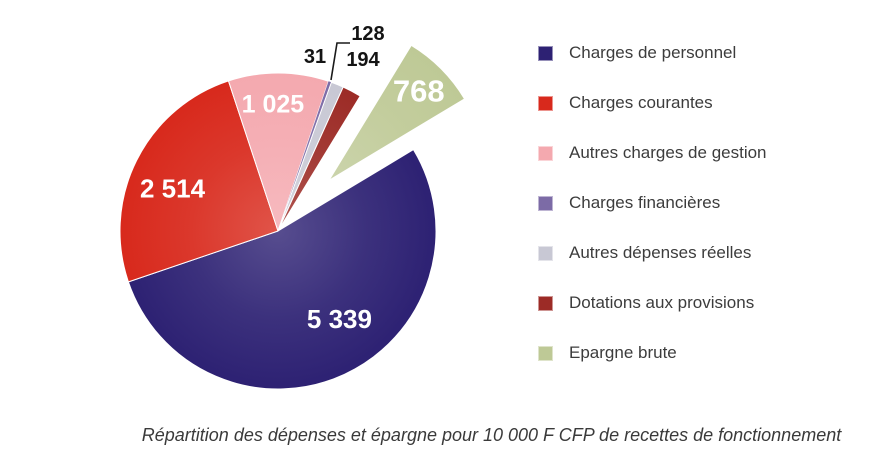 The width and height of the screenshot is (883, 459). Describe the element at coordinates (623, 352) in the screenshot. I see `legend-item-label: Epargne brute` at that location.